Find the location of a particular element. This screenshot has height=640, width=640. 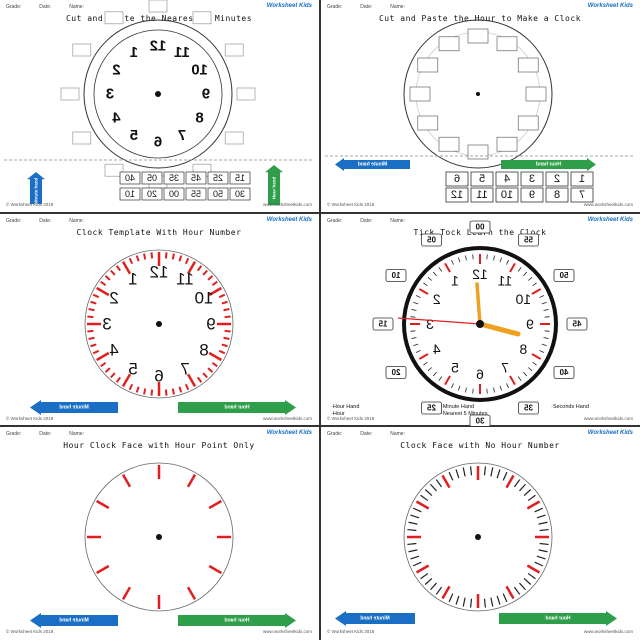

hour-number: 10 is located at coordinates (523, 299).